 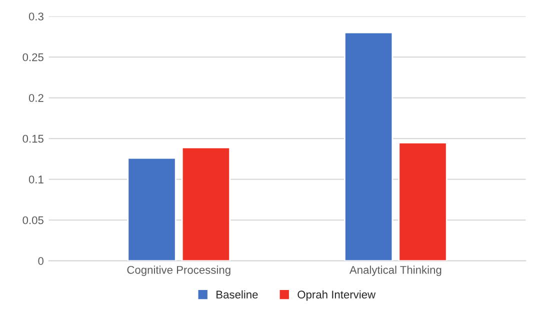 What do you see at coordinates (178, 271) in the screenshot?
I see `x-tick-label: Cognitive Processing` at bounding box center [178, 271].